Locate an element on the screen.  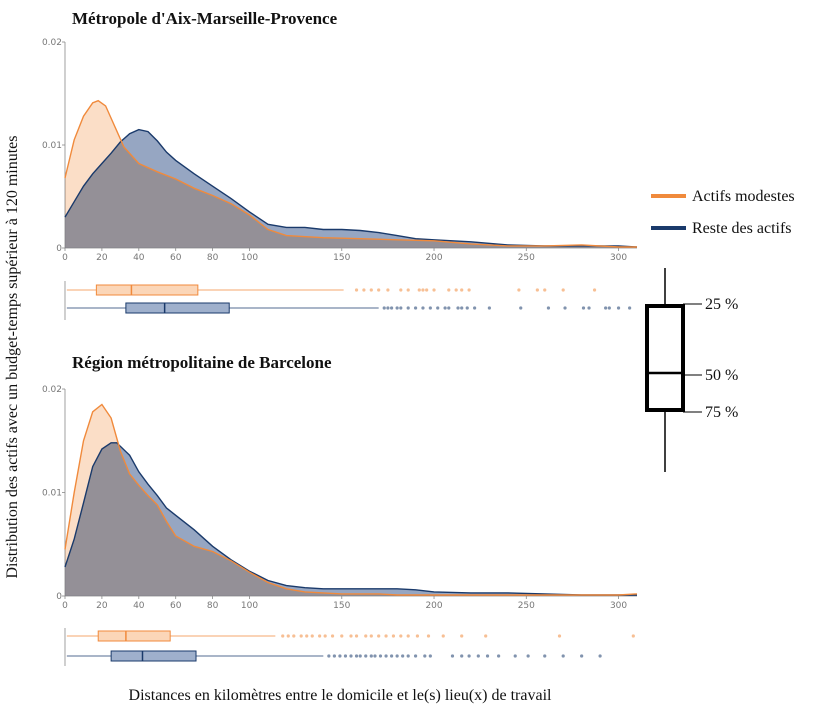
x-tick-label: 20 is located at coordinates (102, 258).